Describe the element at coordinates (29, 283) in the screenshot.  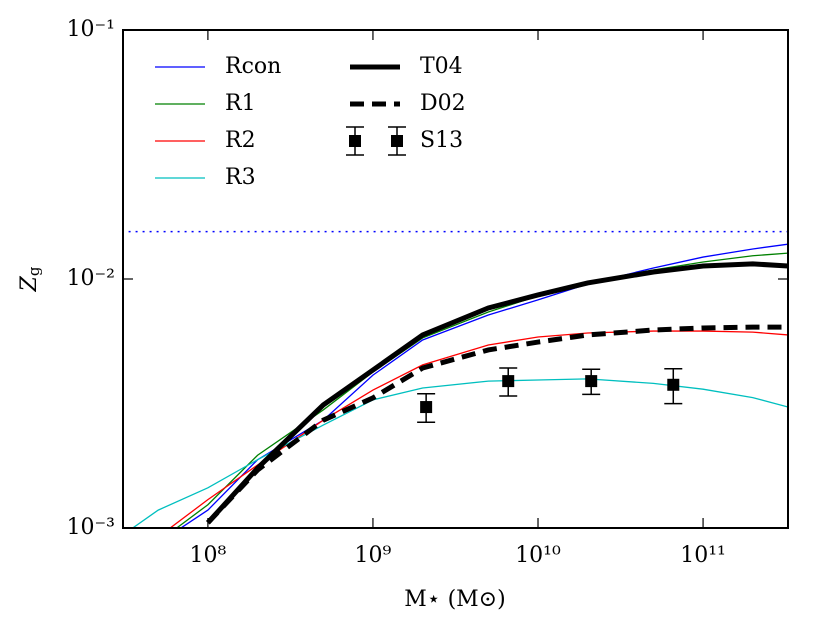
I see `y-label-symbol: Z` at that location.